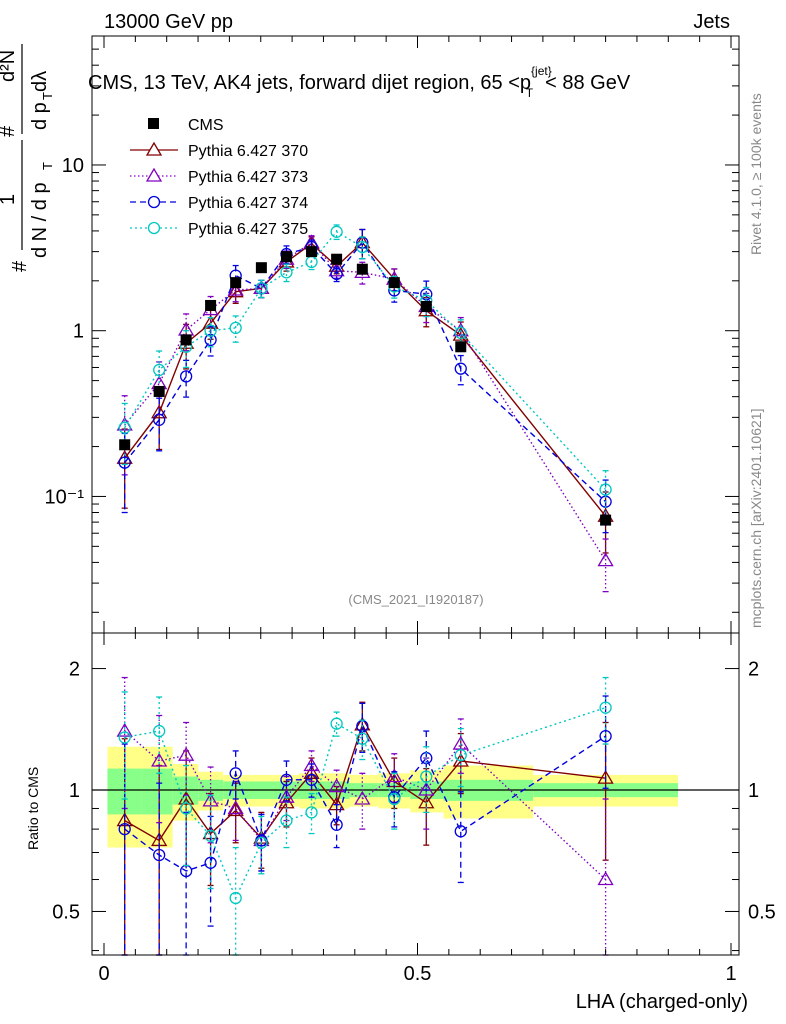 The width and height of the screenshot is (786, 1024). What do you see at coordinates (47, 166) in the screenshot?
I see `ylabel-denominator-1-sub: T` at bounding box center [47, 166].